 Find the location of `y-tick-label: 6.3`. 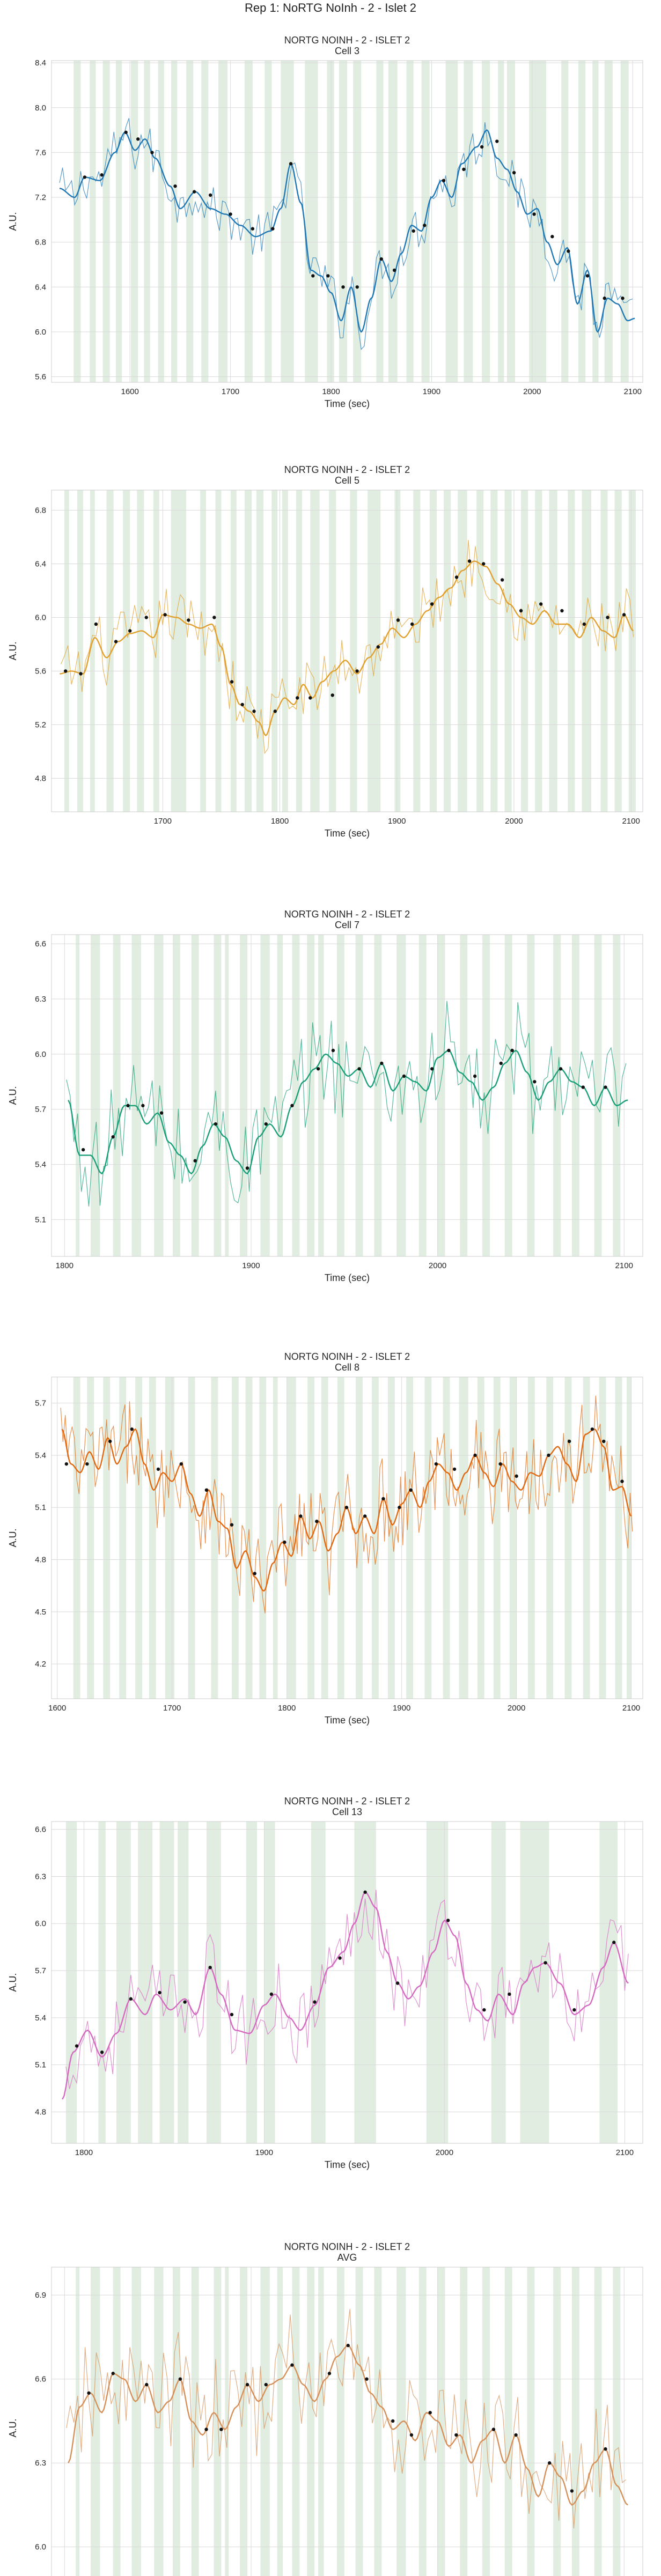

y-tick-label: 6.3 is located at coordinates (40, 1876).